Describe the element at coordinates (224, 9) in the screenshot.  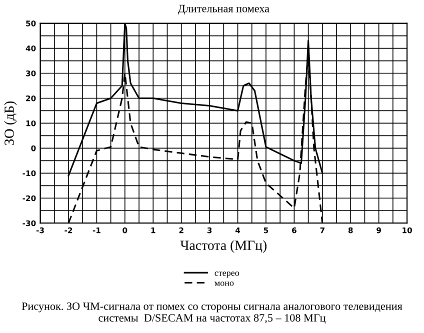
I see `chart-title: Длительная помеха` at that location.